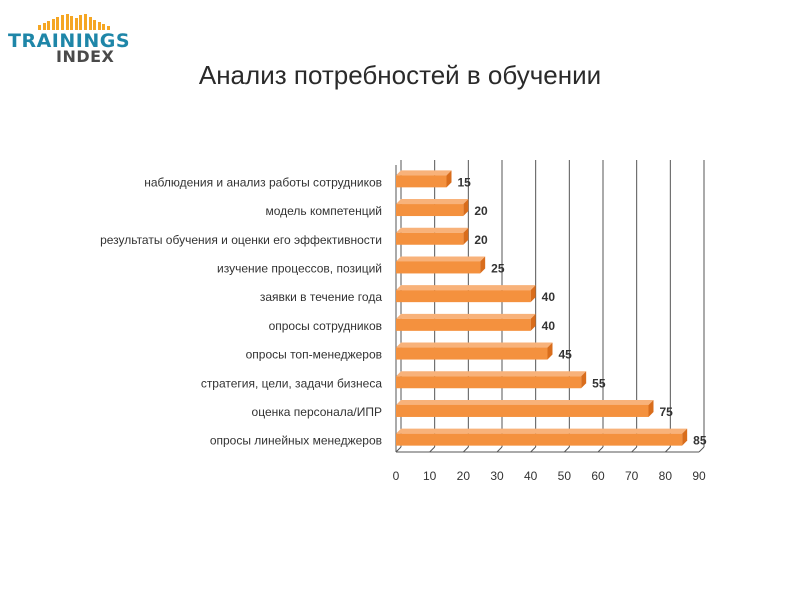  I want to click on category-label: опросы линейных менеджеров, so click(296, 441).